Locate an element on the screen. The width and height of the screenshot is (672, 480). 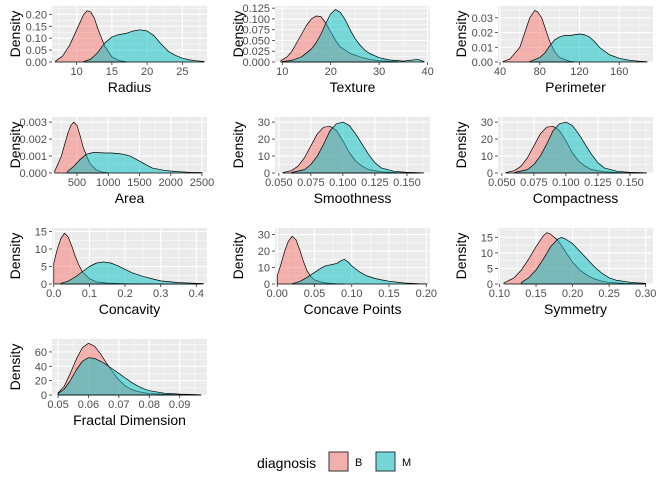
x-axis-title: Concavity is located at coordinates (129, 309).